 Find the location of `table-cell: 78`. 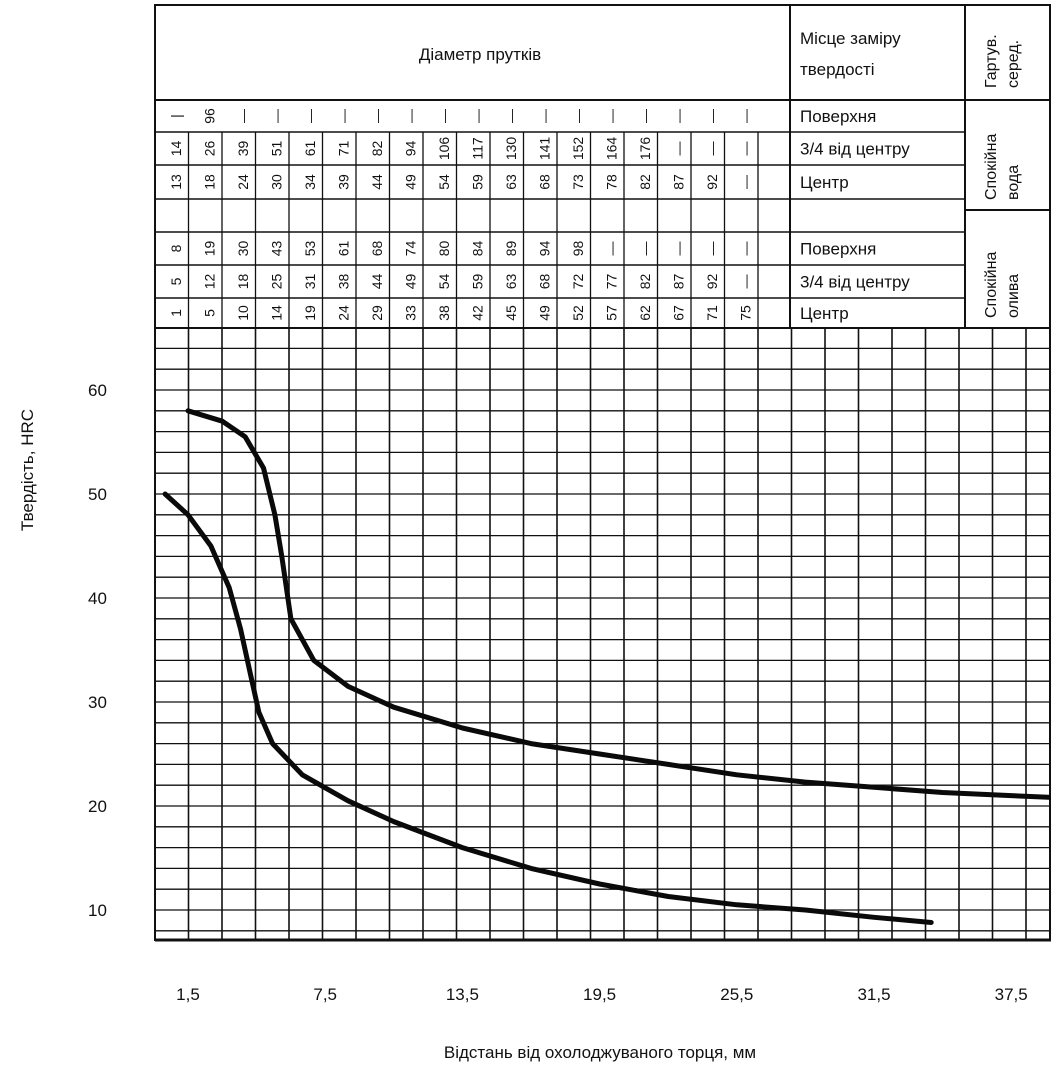

table-cell: 78 is located at coordinates (612, 182).